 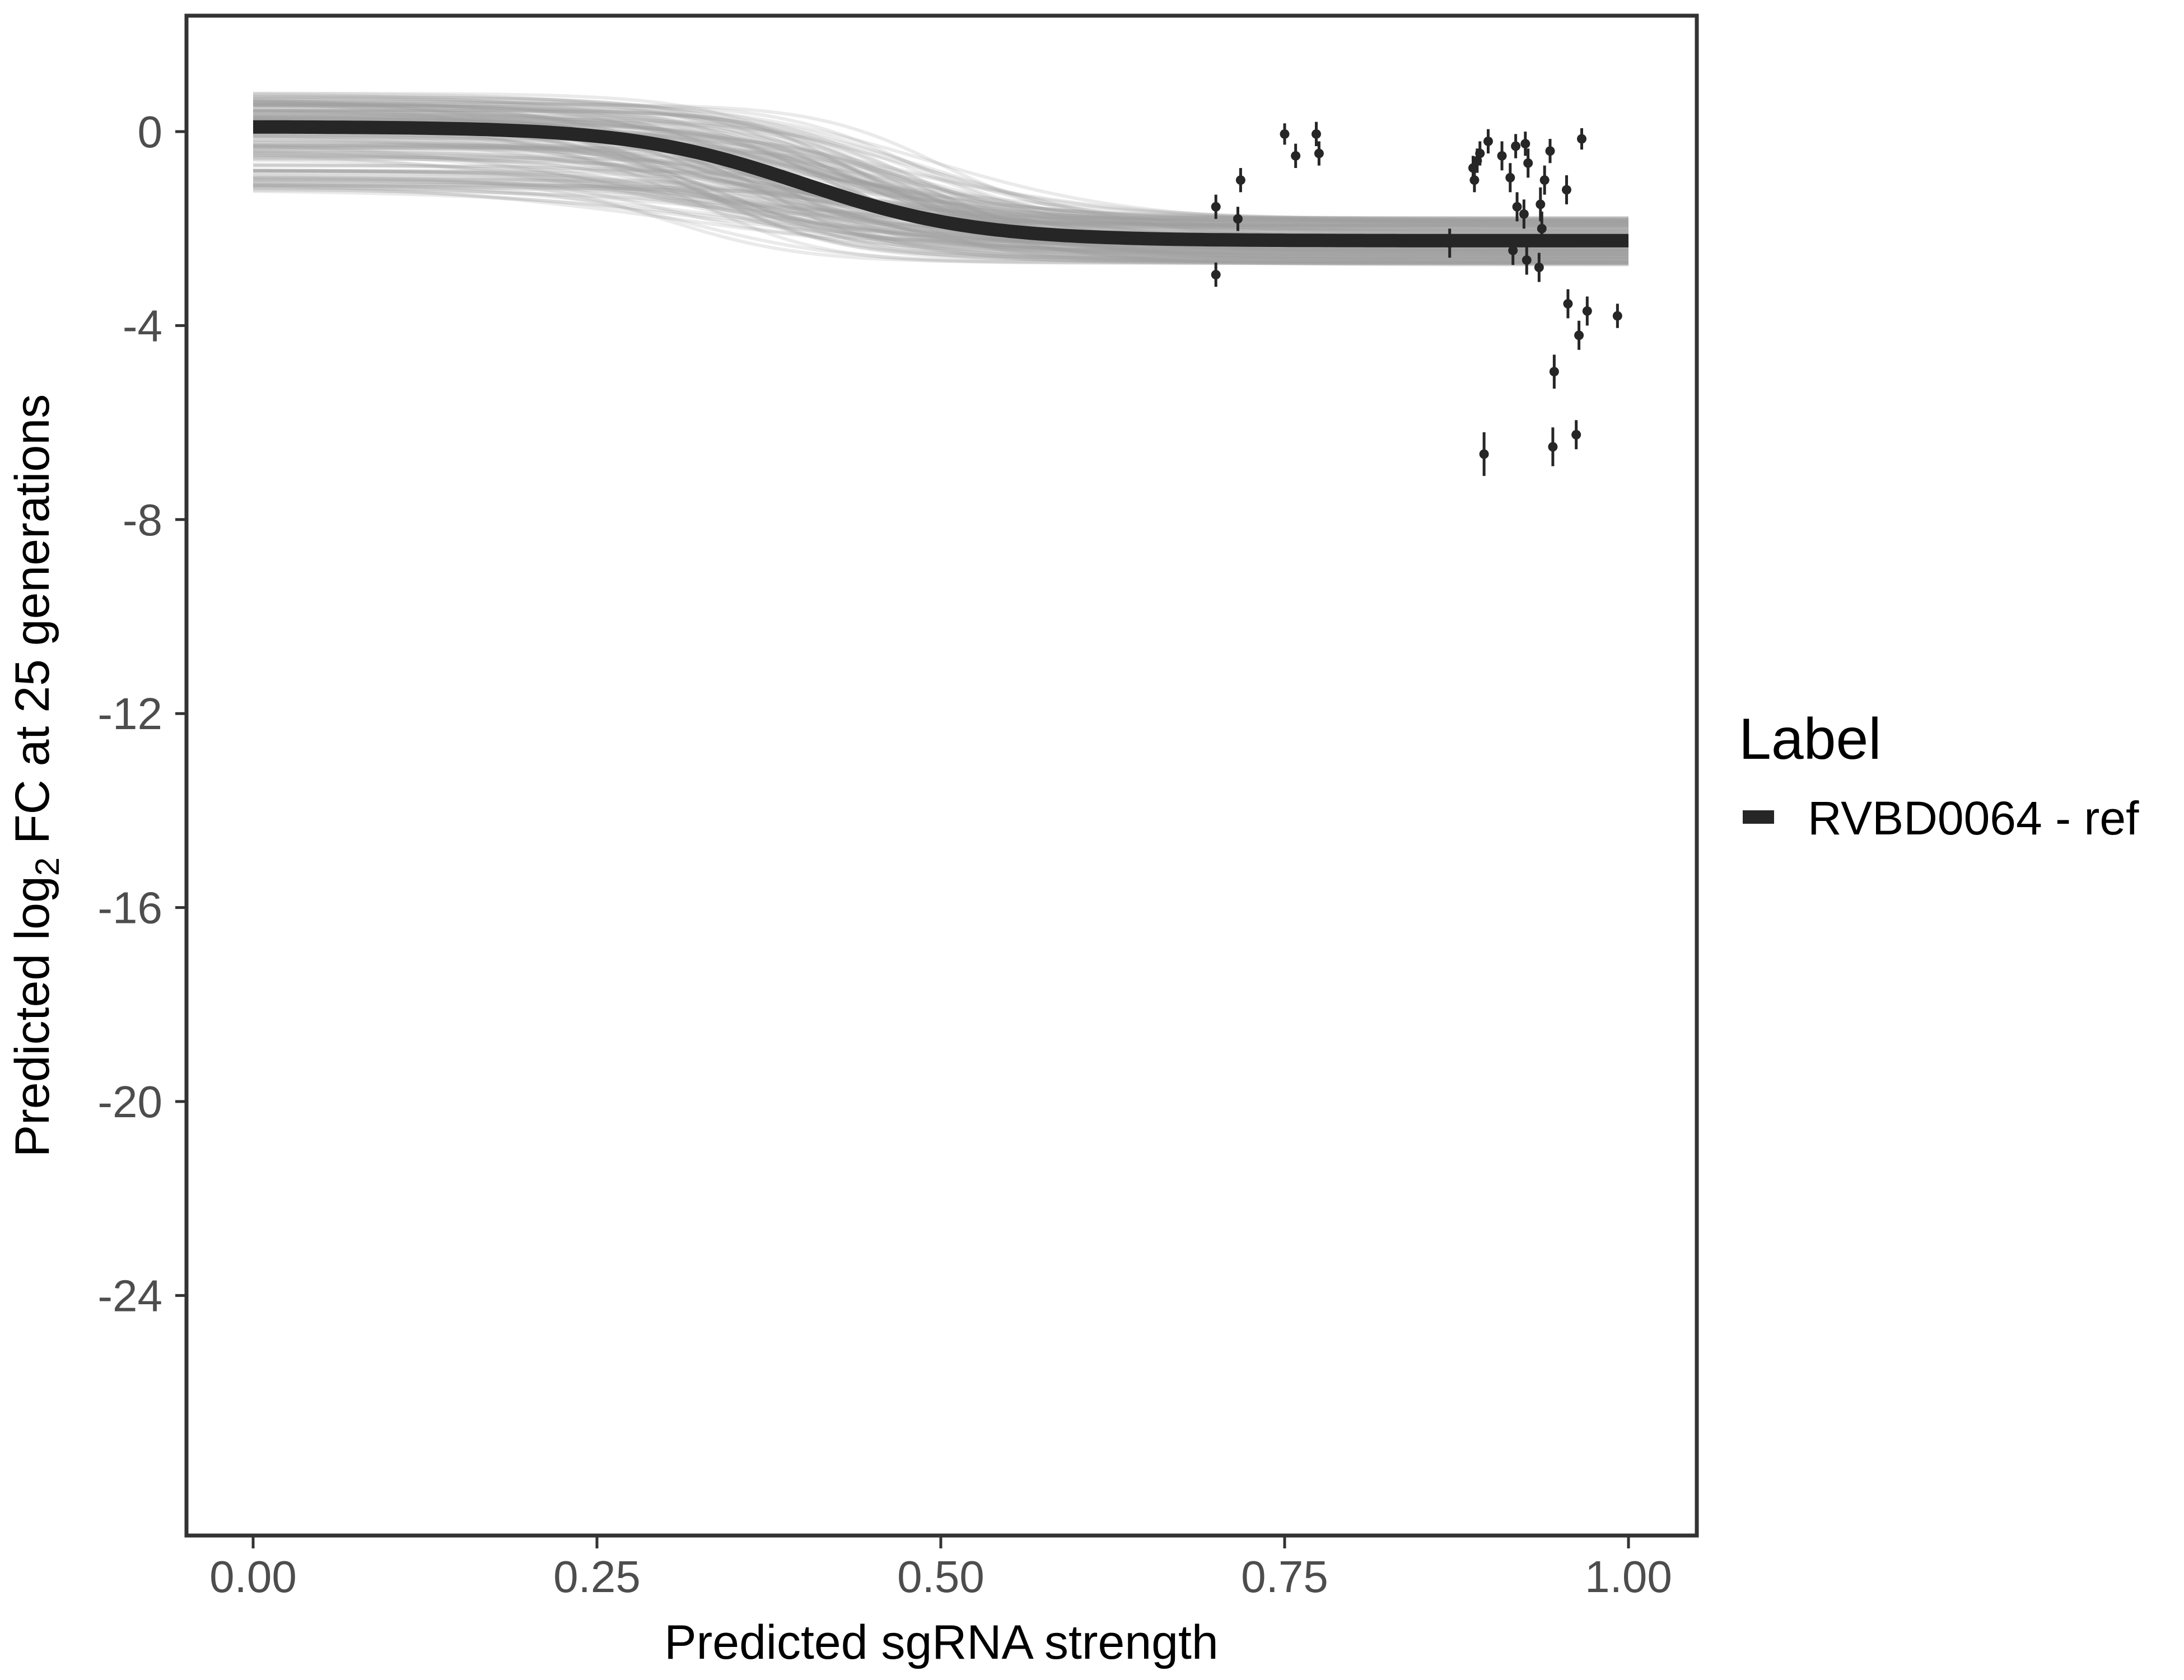 I want to click on legend-label-rvbd0064-ref: RVBD0064 - ref, so click(x=1974, y=818).